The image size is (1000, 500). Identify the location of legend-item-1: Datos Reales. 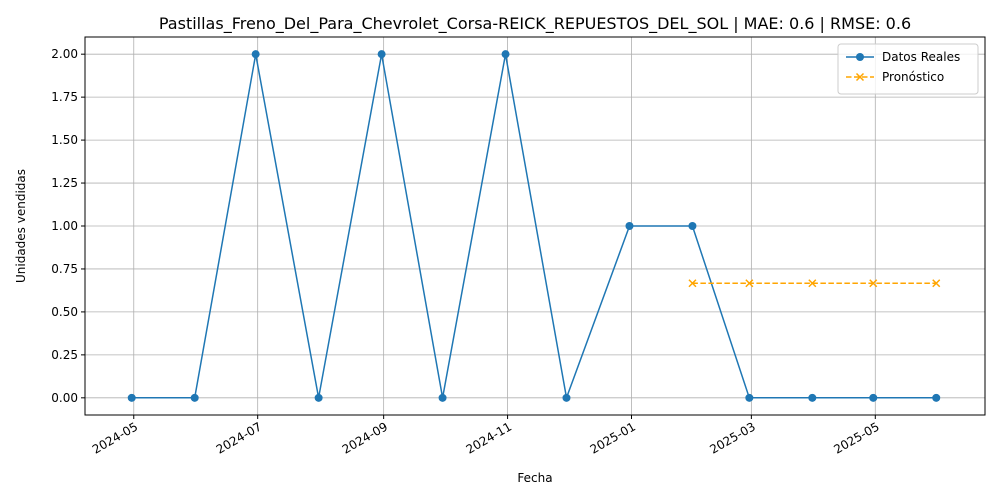
(903, 57).